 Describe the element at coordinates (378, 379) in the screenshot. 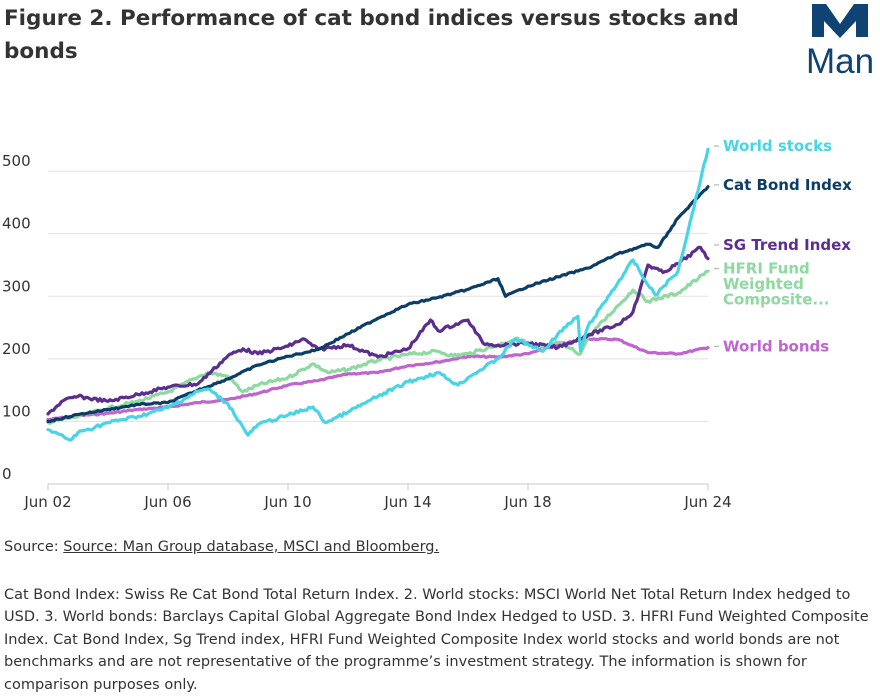

I see `series-line` at that location.